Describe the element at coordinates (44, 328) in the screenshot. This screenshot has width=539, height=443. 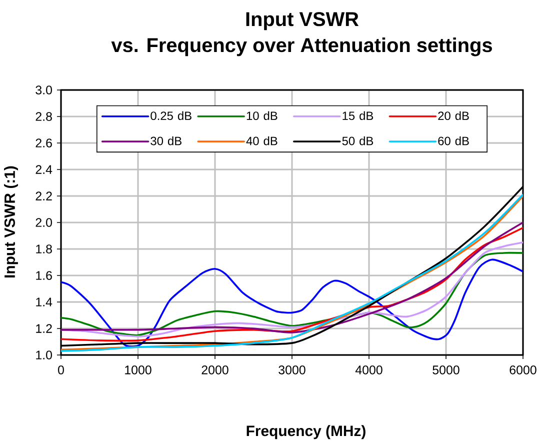
I see `y-tick-label: 1.2` at that location.